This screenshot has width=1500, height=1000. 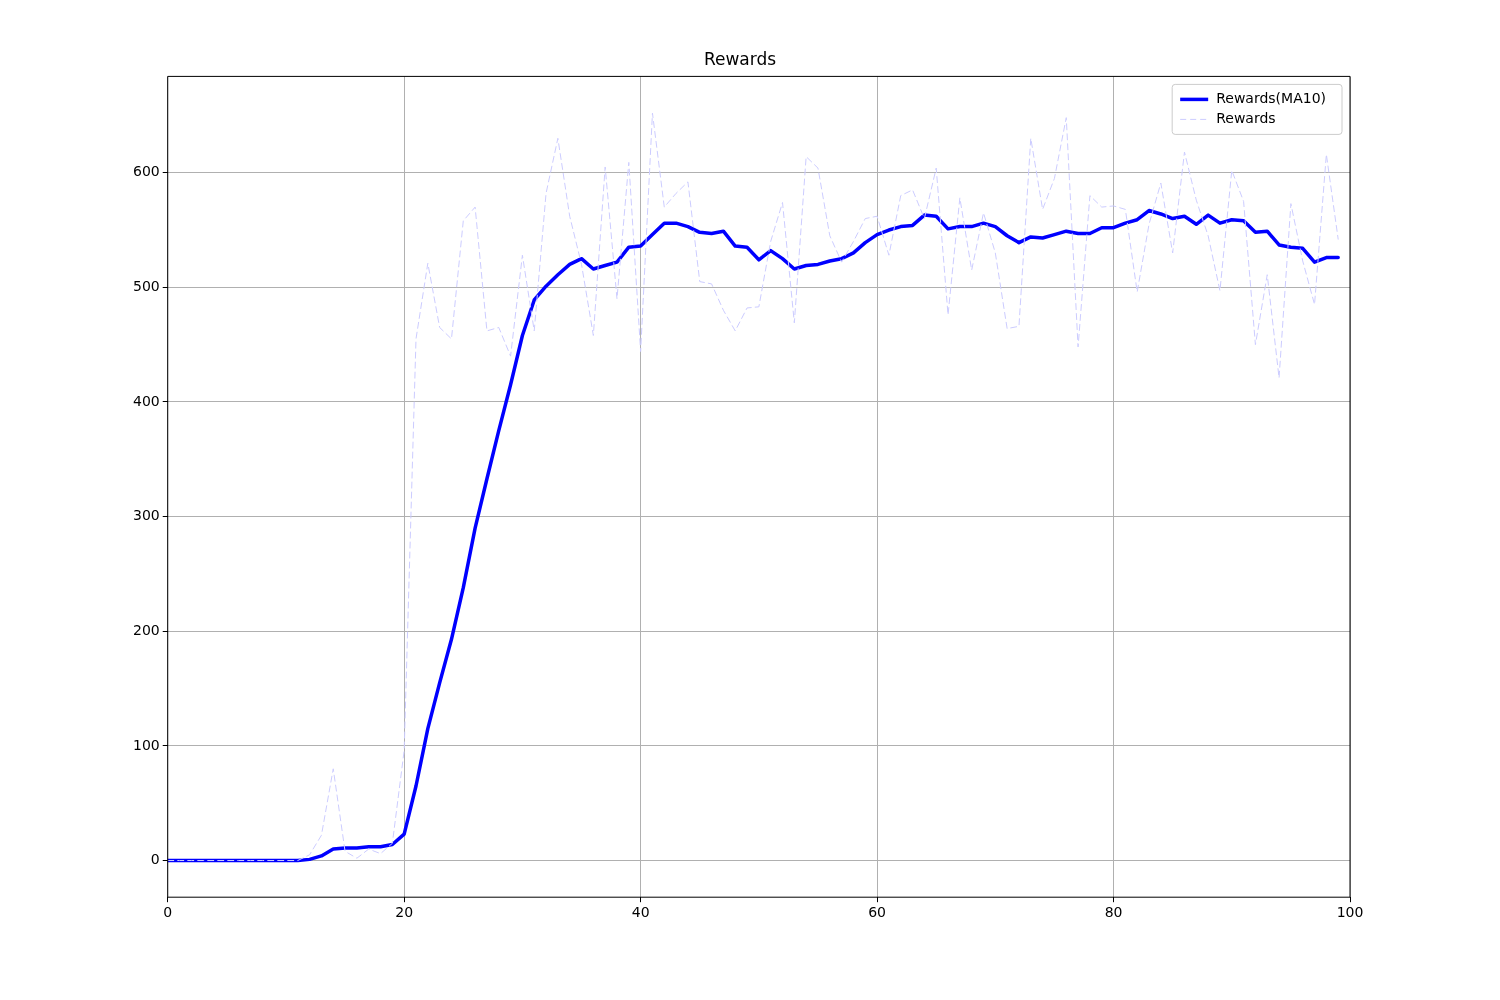 I want to click on y-tick-label: 500, so click(x=146, y=285).